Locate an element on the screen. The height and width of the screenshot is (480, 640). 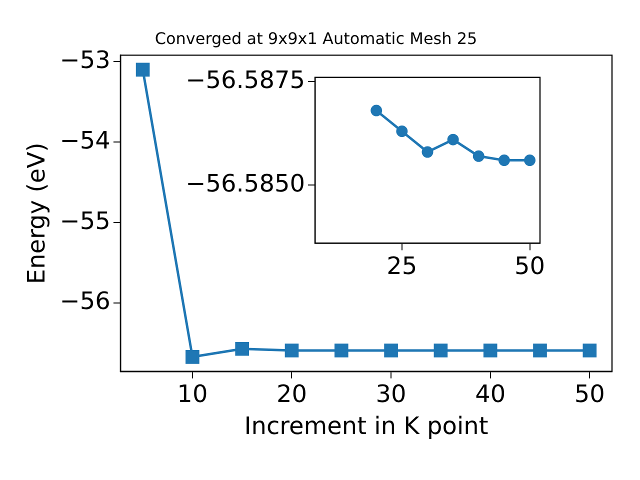
y-tick-label: −56 is located at coordinates (85, 301).